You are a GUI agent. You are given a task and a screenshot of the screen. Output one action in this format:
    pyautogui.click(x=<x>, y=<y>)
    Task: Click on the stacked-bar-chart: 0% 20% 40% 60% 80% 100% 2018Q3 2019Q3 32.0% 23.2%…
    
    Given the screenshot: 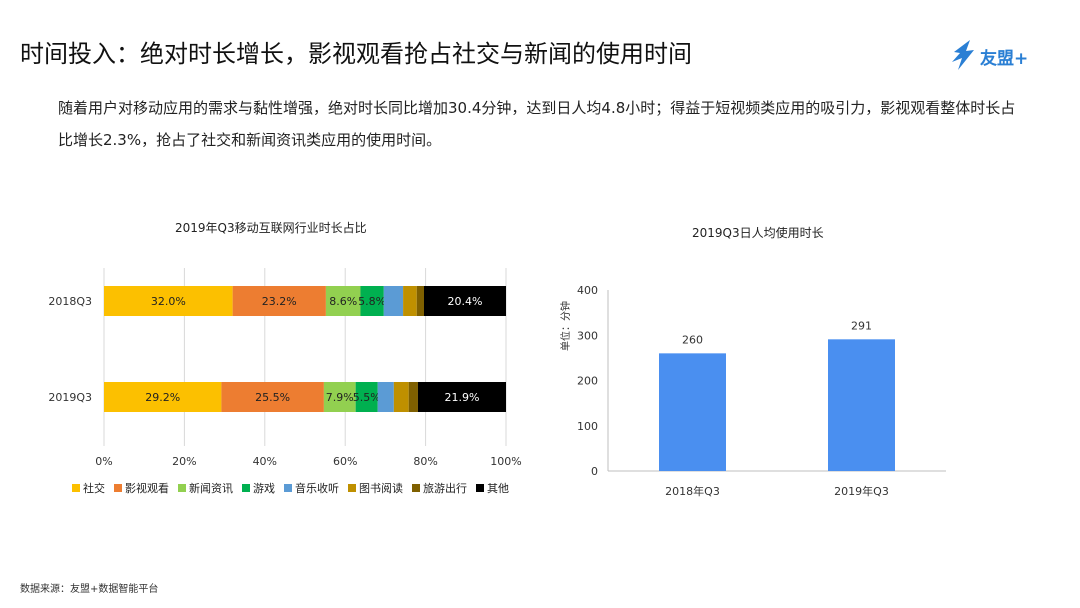 What is the action you would take?
    pyautogui.click(x=285, y=368)
    